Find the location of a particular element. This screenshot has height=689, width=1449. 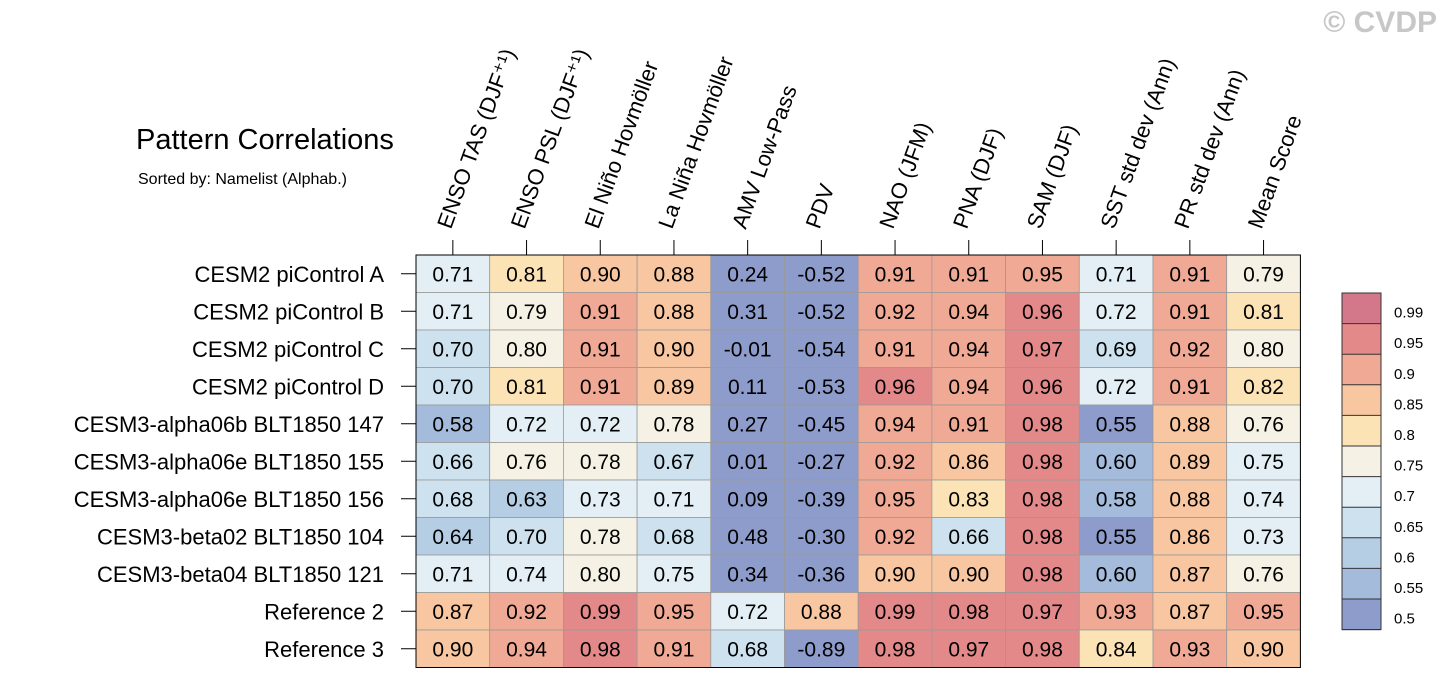

cell-value: 0.78 is located at coordinates (674, 424).